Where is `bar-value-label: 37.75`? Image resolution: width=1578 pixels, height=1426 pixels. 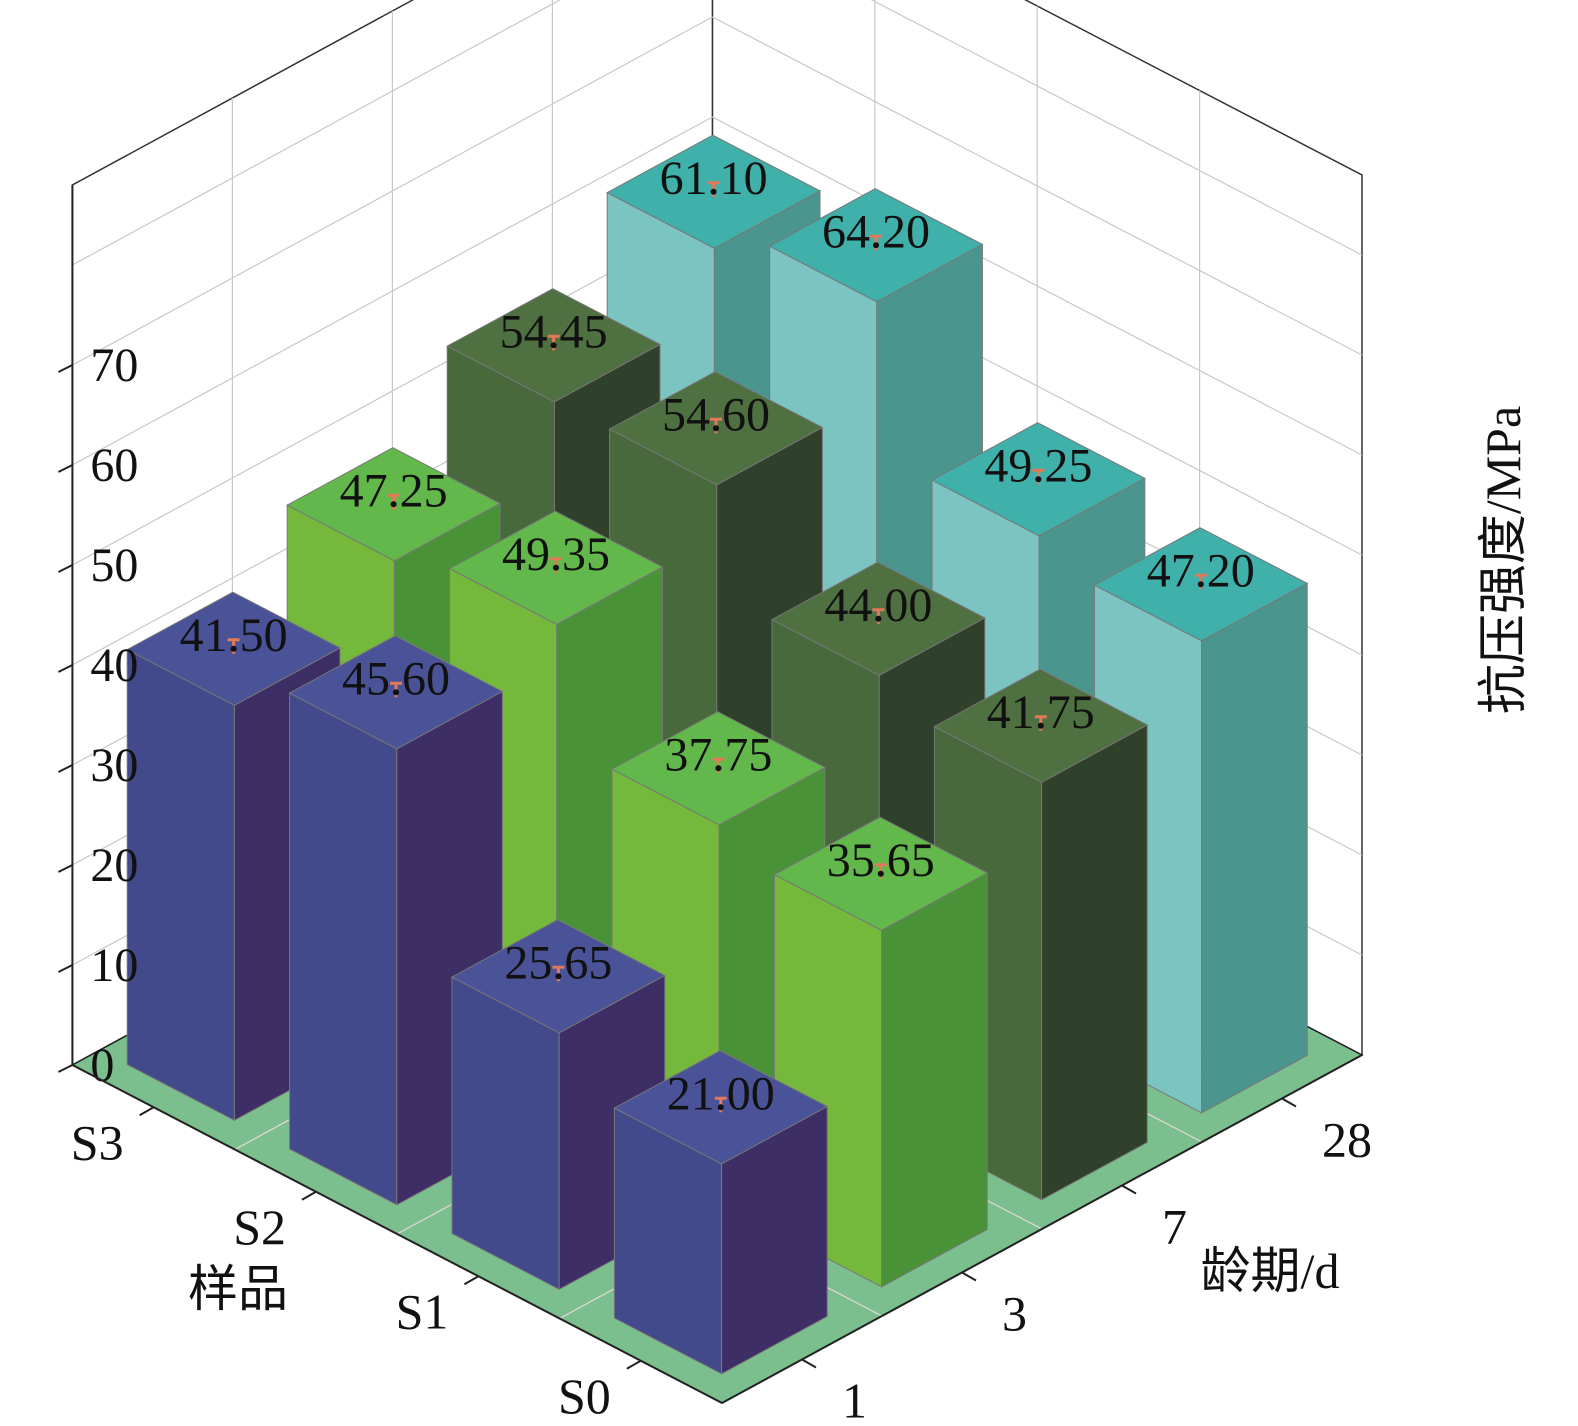 bar-value-label: 37.75 is located at coordinates (718, 754).